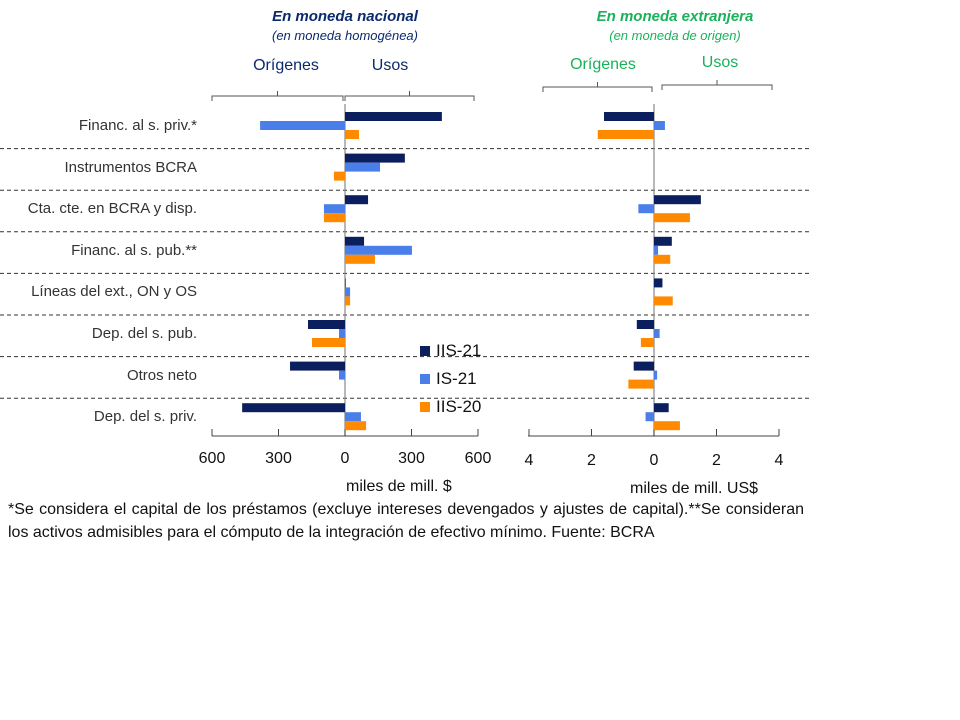  What do you see at coordinates (675, 16) in the screenshot?
I see `panel-extranjera-title: En moneda extranjera` at bounding box center [675, 16].